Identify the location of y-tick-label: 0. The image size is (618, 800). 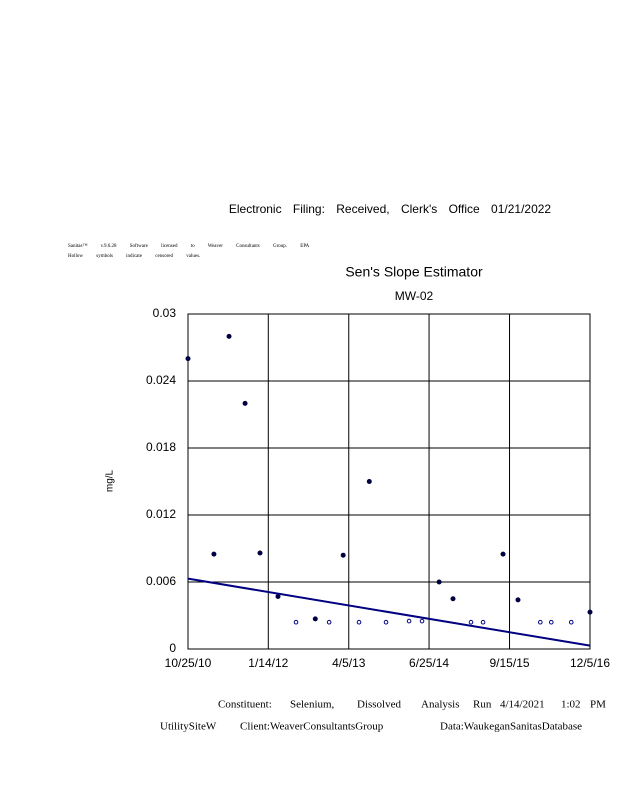
(172, 648).